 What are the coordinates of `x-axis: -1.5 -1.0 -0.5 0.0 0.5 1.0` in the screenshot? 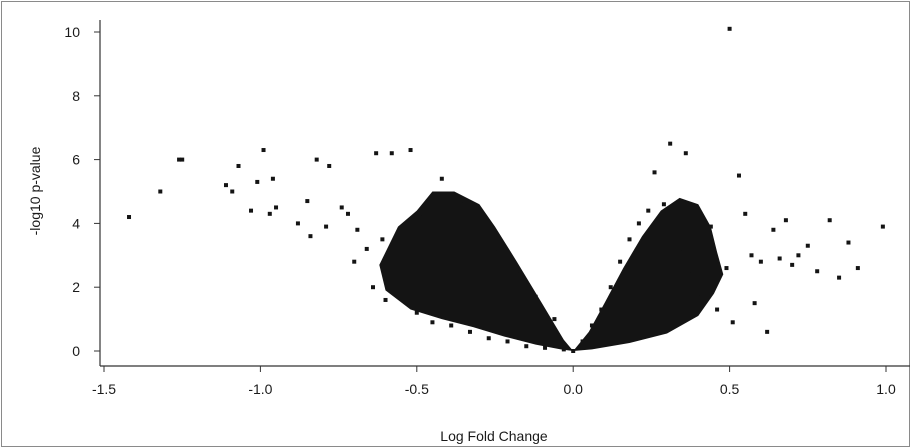 It's located at (501, 381).